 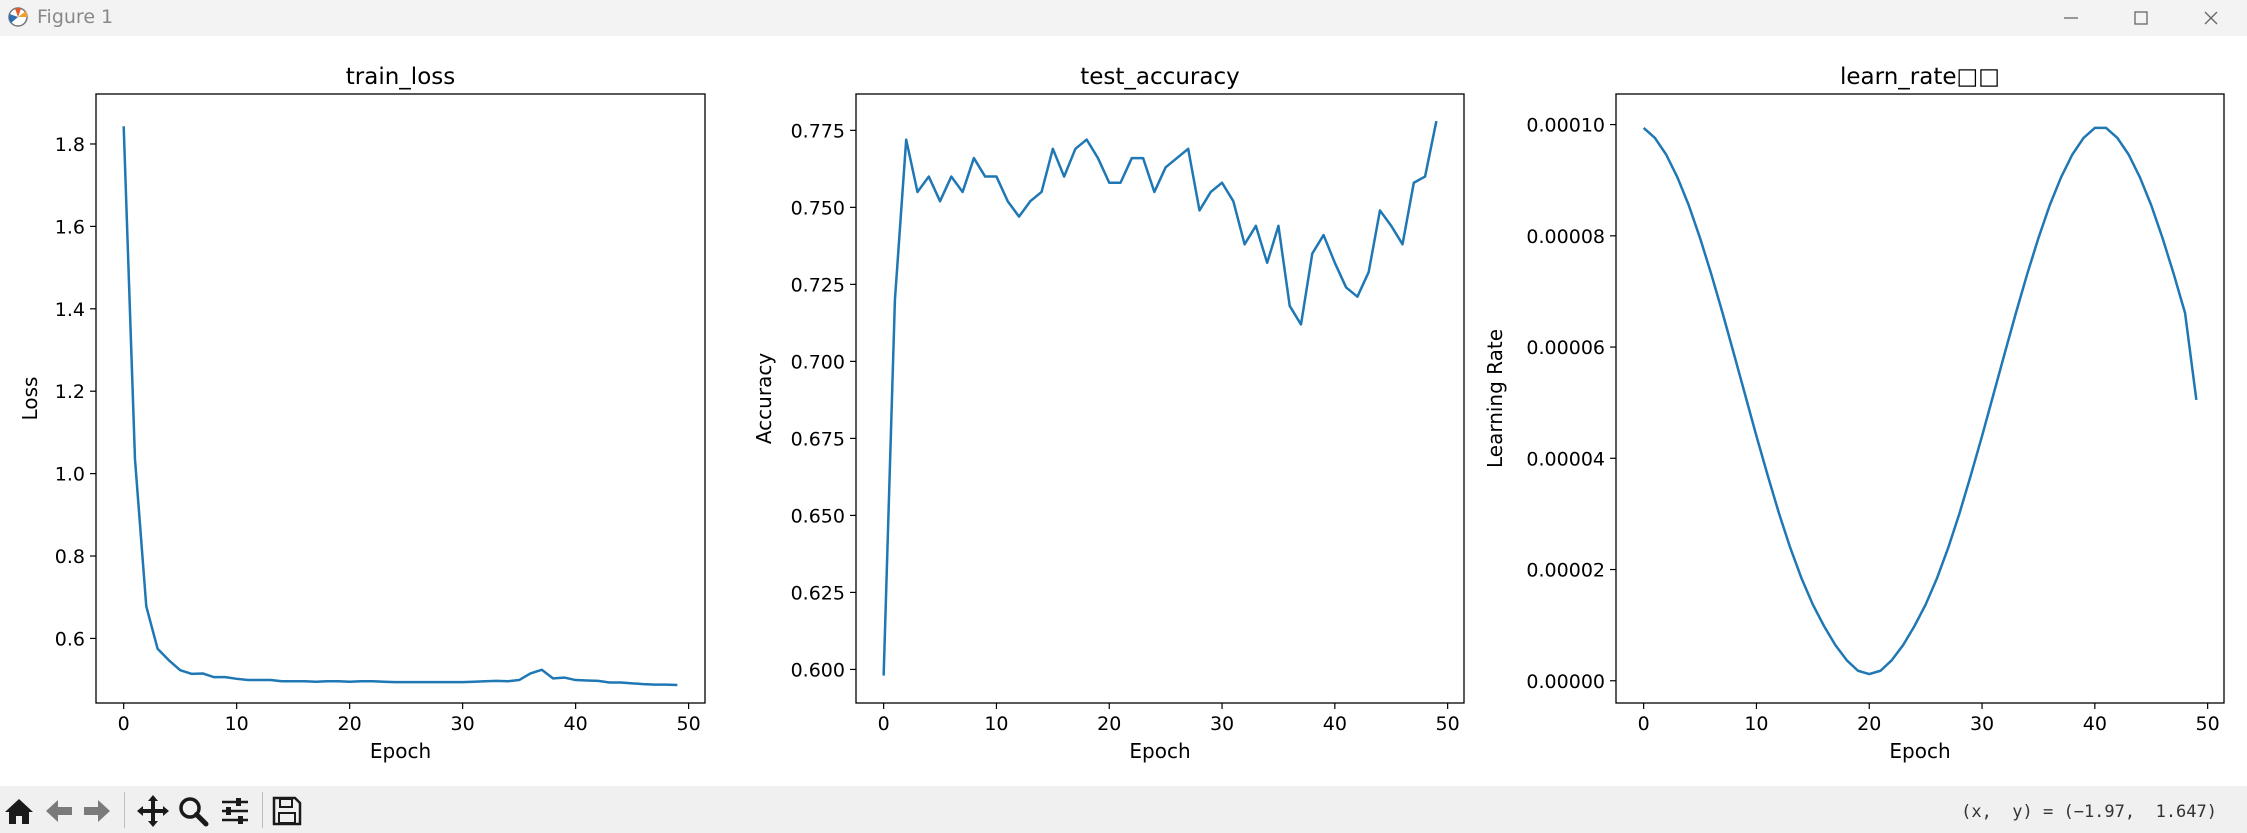 I want to click on configure-subplots-icon, so click(x=235, y=811).